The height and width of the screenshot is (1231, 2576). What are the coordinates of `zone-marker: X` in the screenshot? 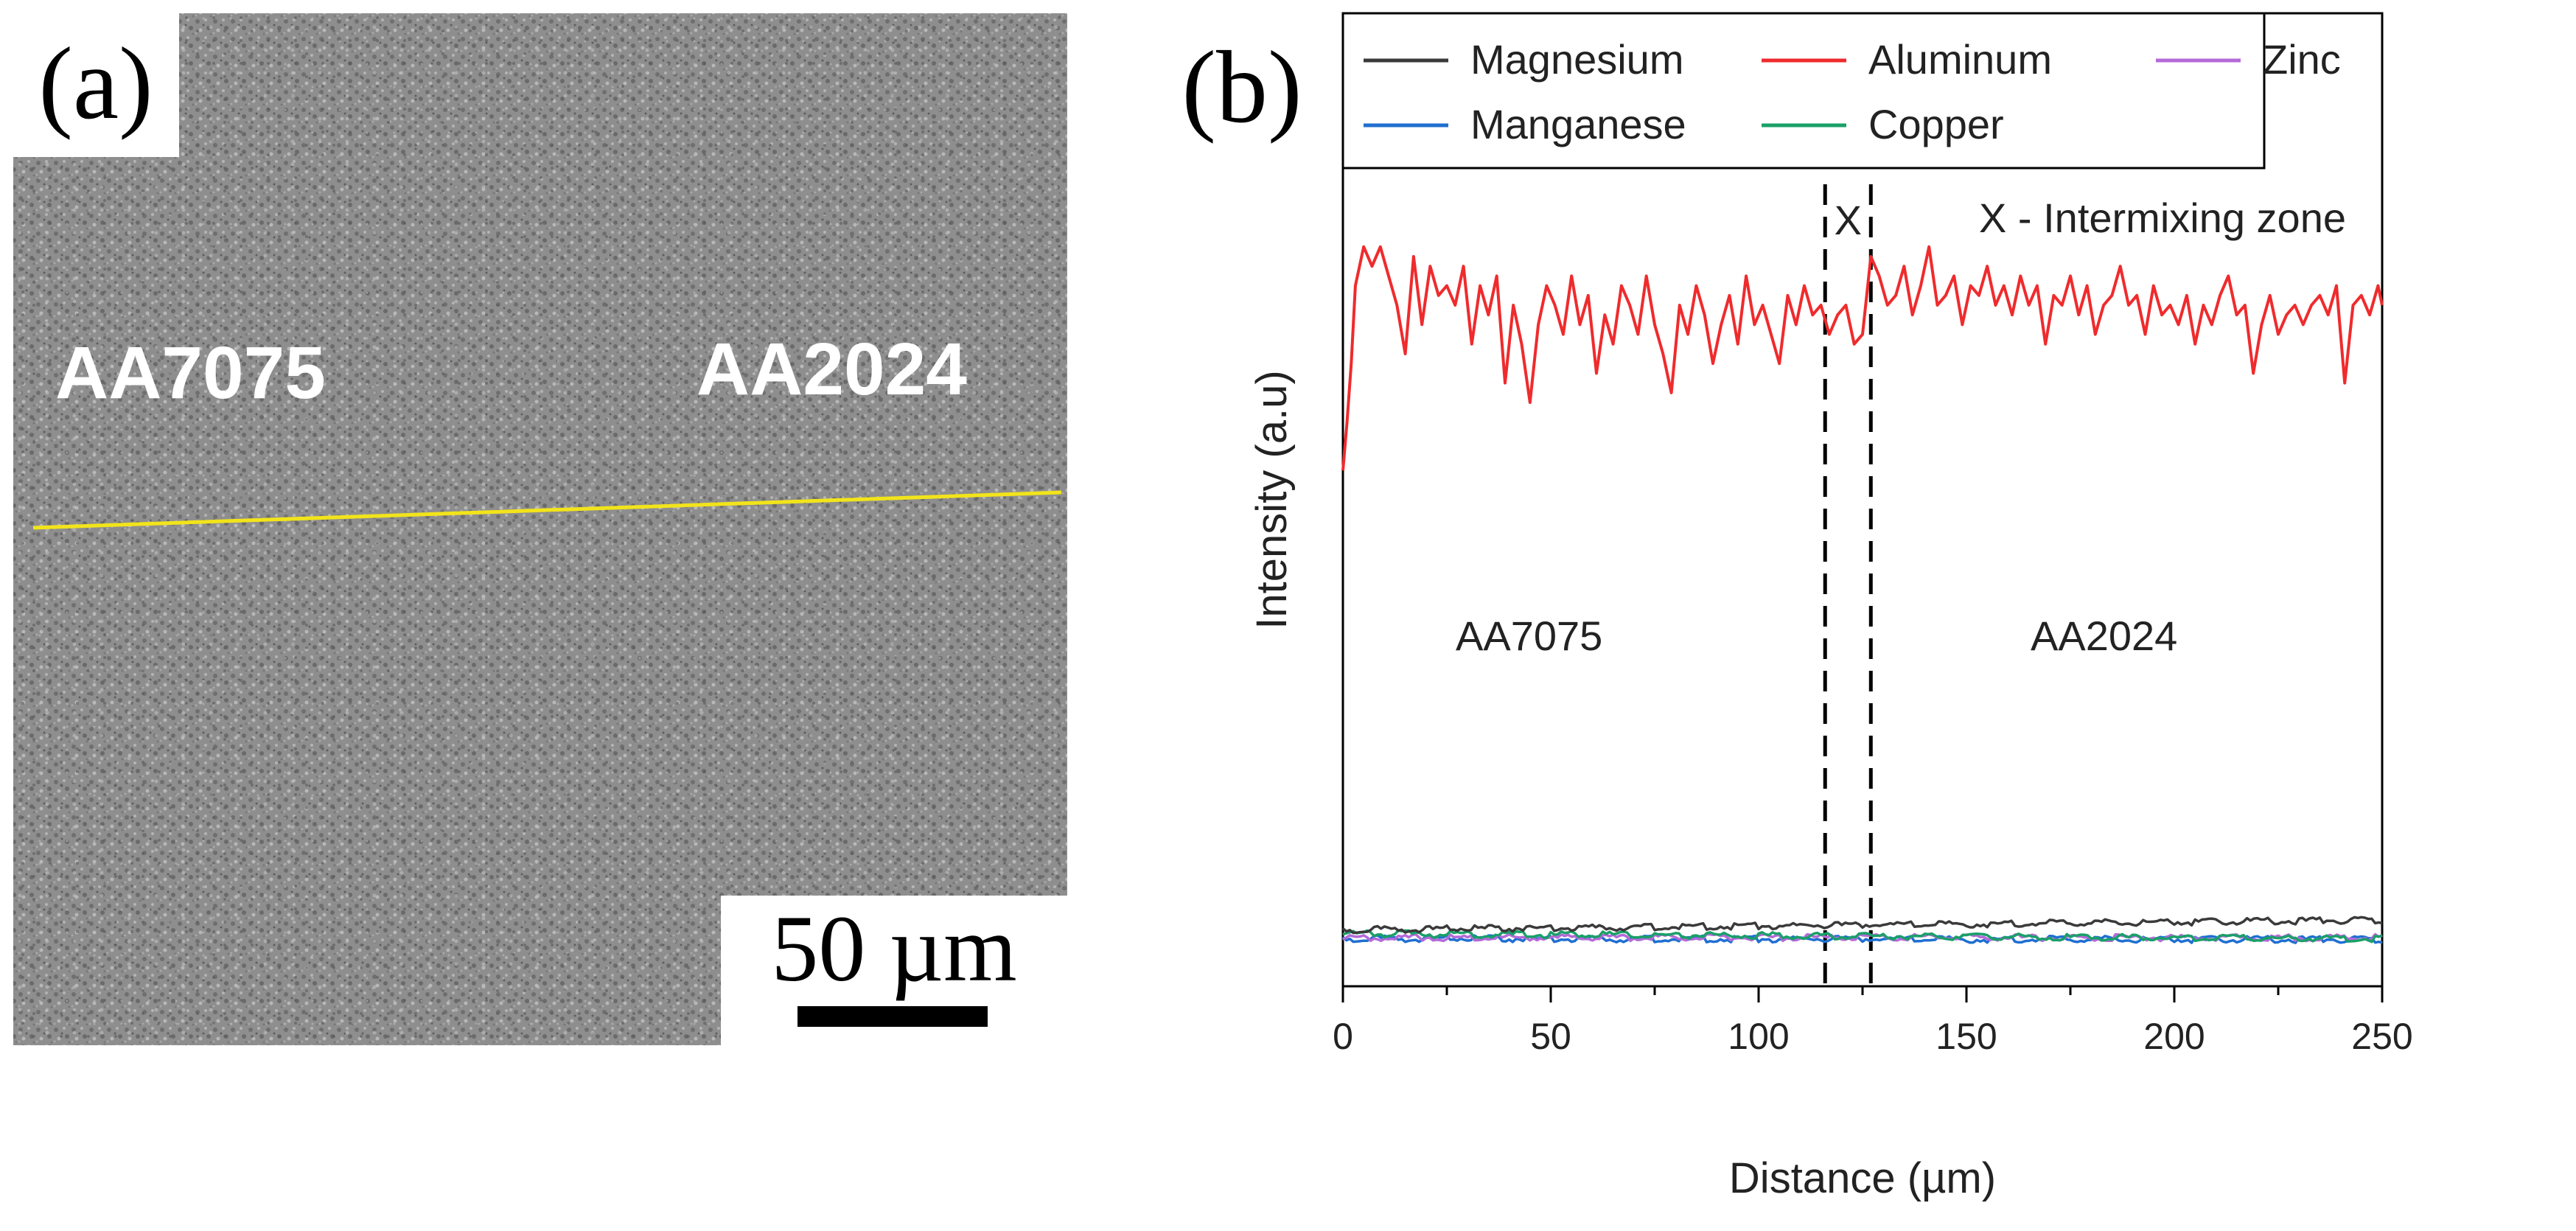 It's located at (1848, 220).